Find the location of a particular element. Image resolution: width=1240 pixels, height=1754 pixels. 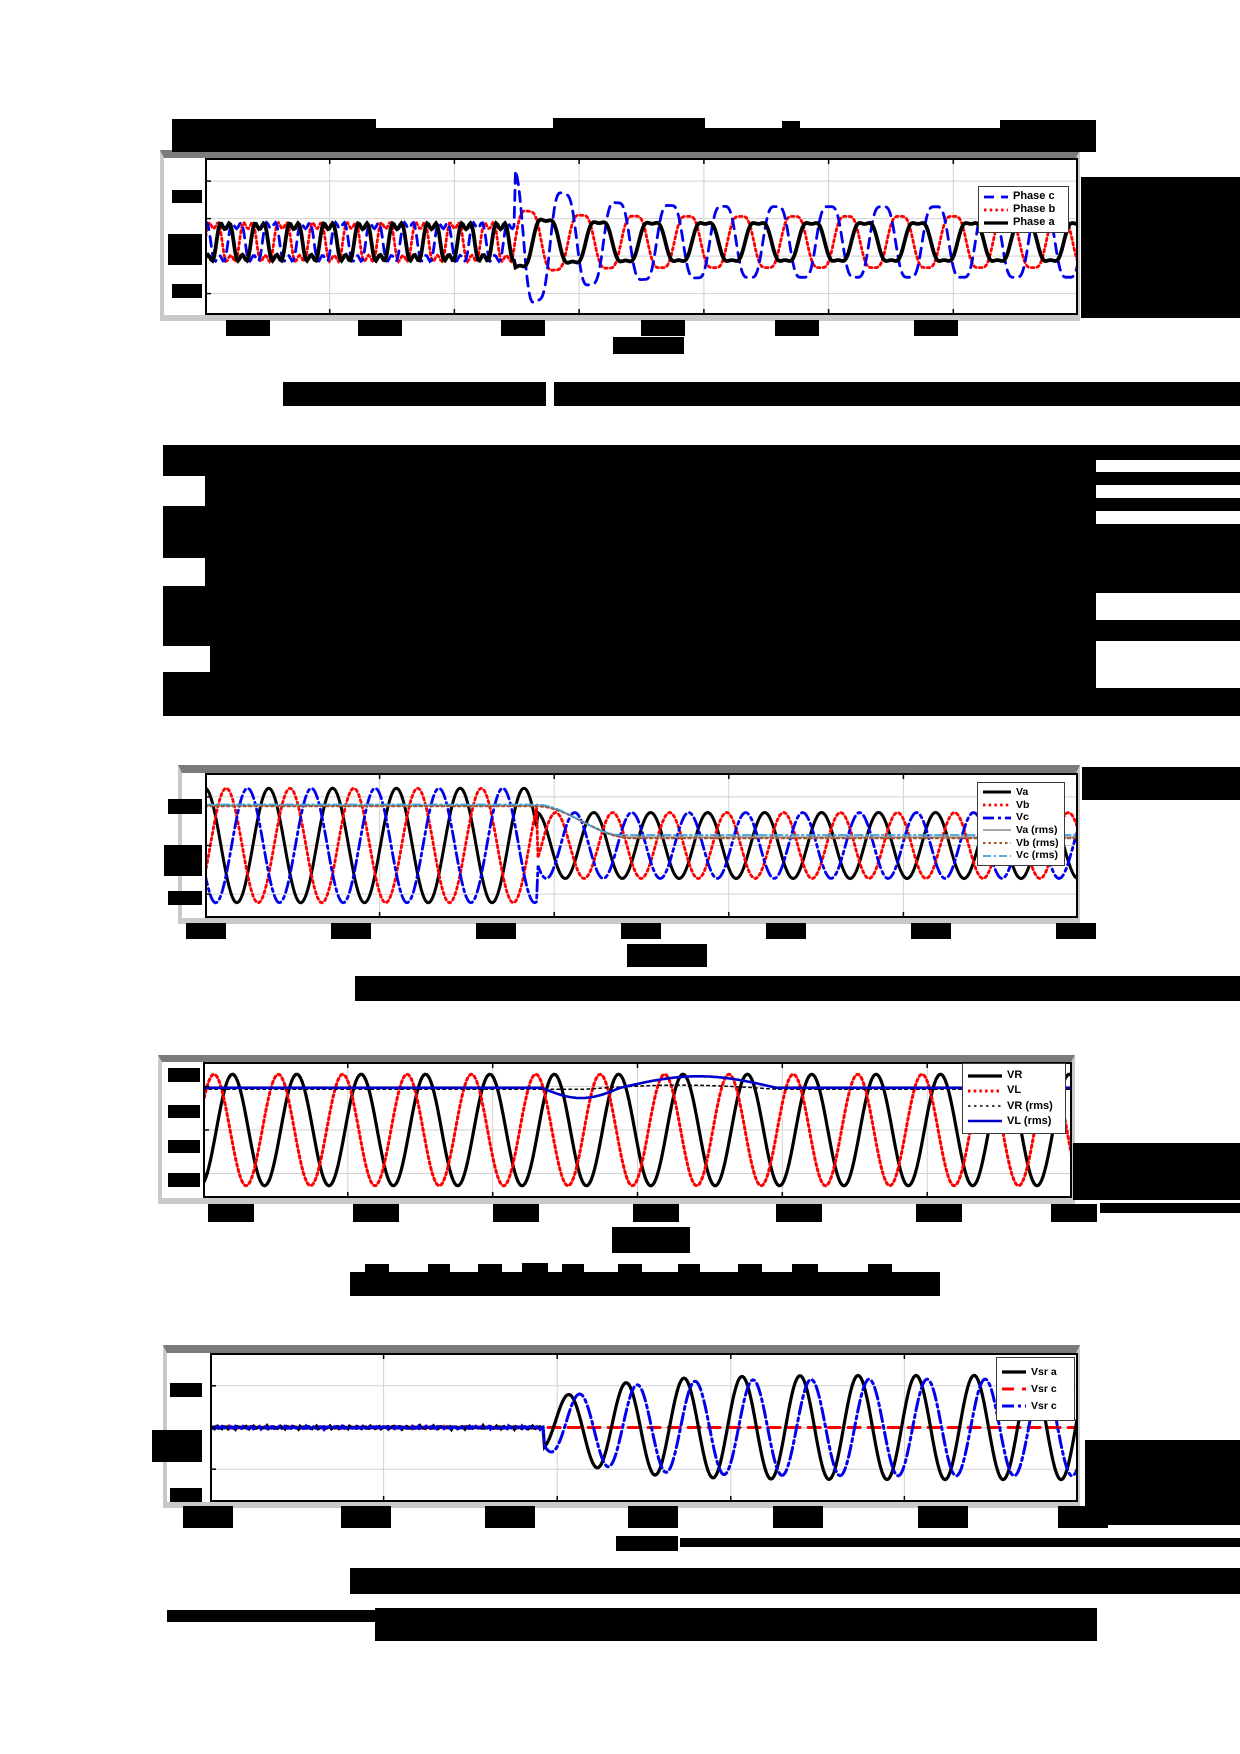

legend-entry: VR (rms) is located at coordinates (1014, 1106).